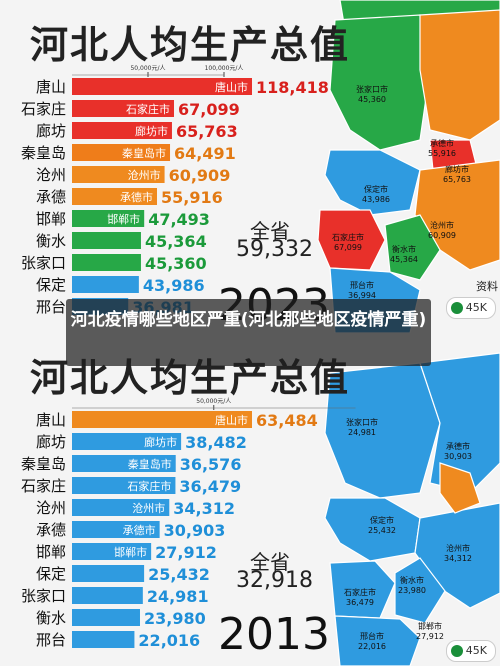  I want to click on gauge-value: 45K, so click(476, 650).